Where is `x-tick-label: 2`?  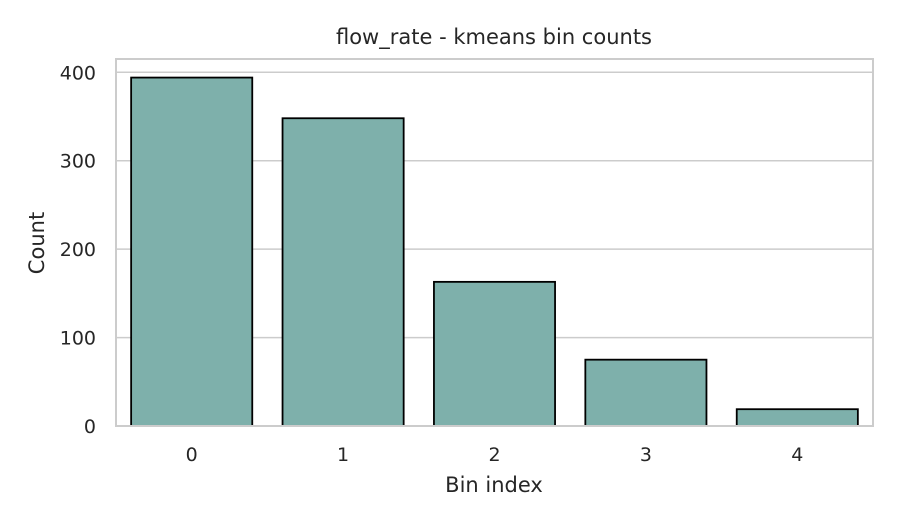
x-tick-label: 2 is located at coordinates (494, 455).